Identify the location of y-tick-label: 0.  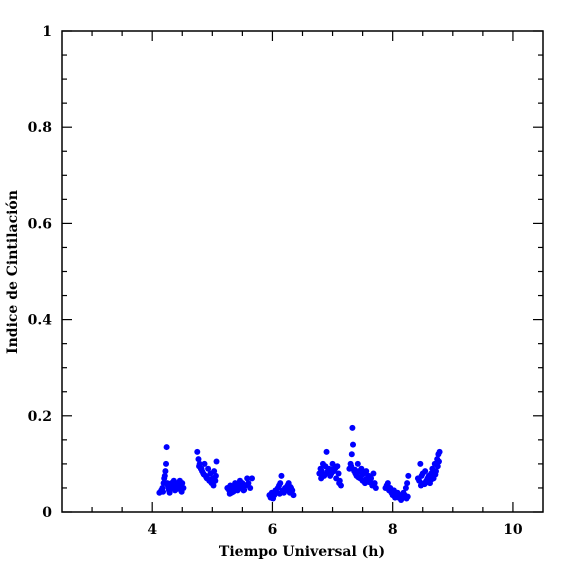
(47, 513).